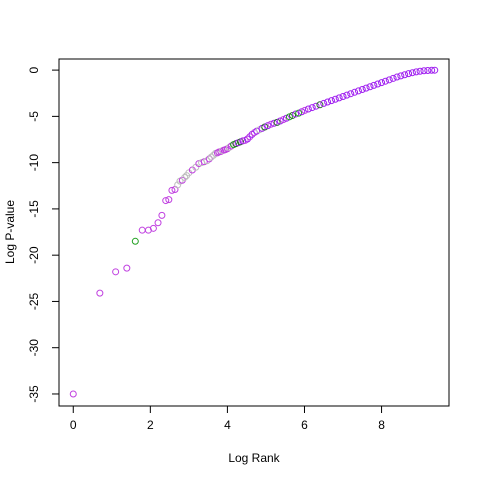 The width and height of the screenshot is (480, 480). Describe the element at coordinates (304, 425) in the screenshot. I see `x-tick-label: 6` at that location.